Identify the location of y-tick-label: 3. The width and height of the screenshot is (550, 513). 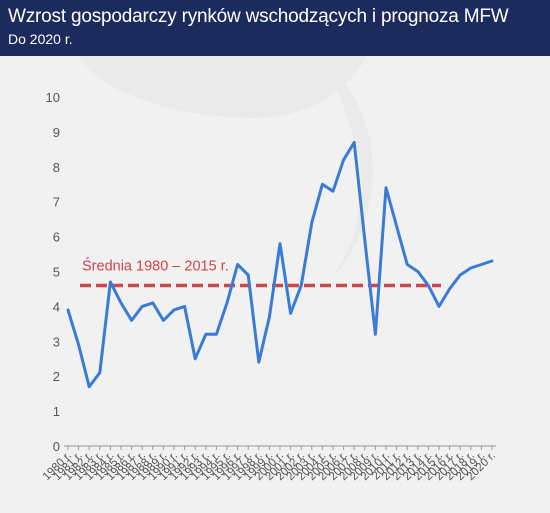
(56, 341).